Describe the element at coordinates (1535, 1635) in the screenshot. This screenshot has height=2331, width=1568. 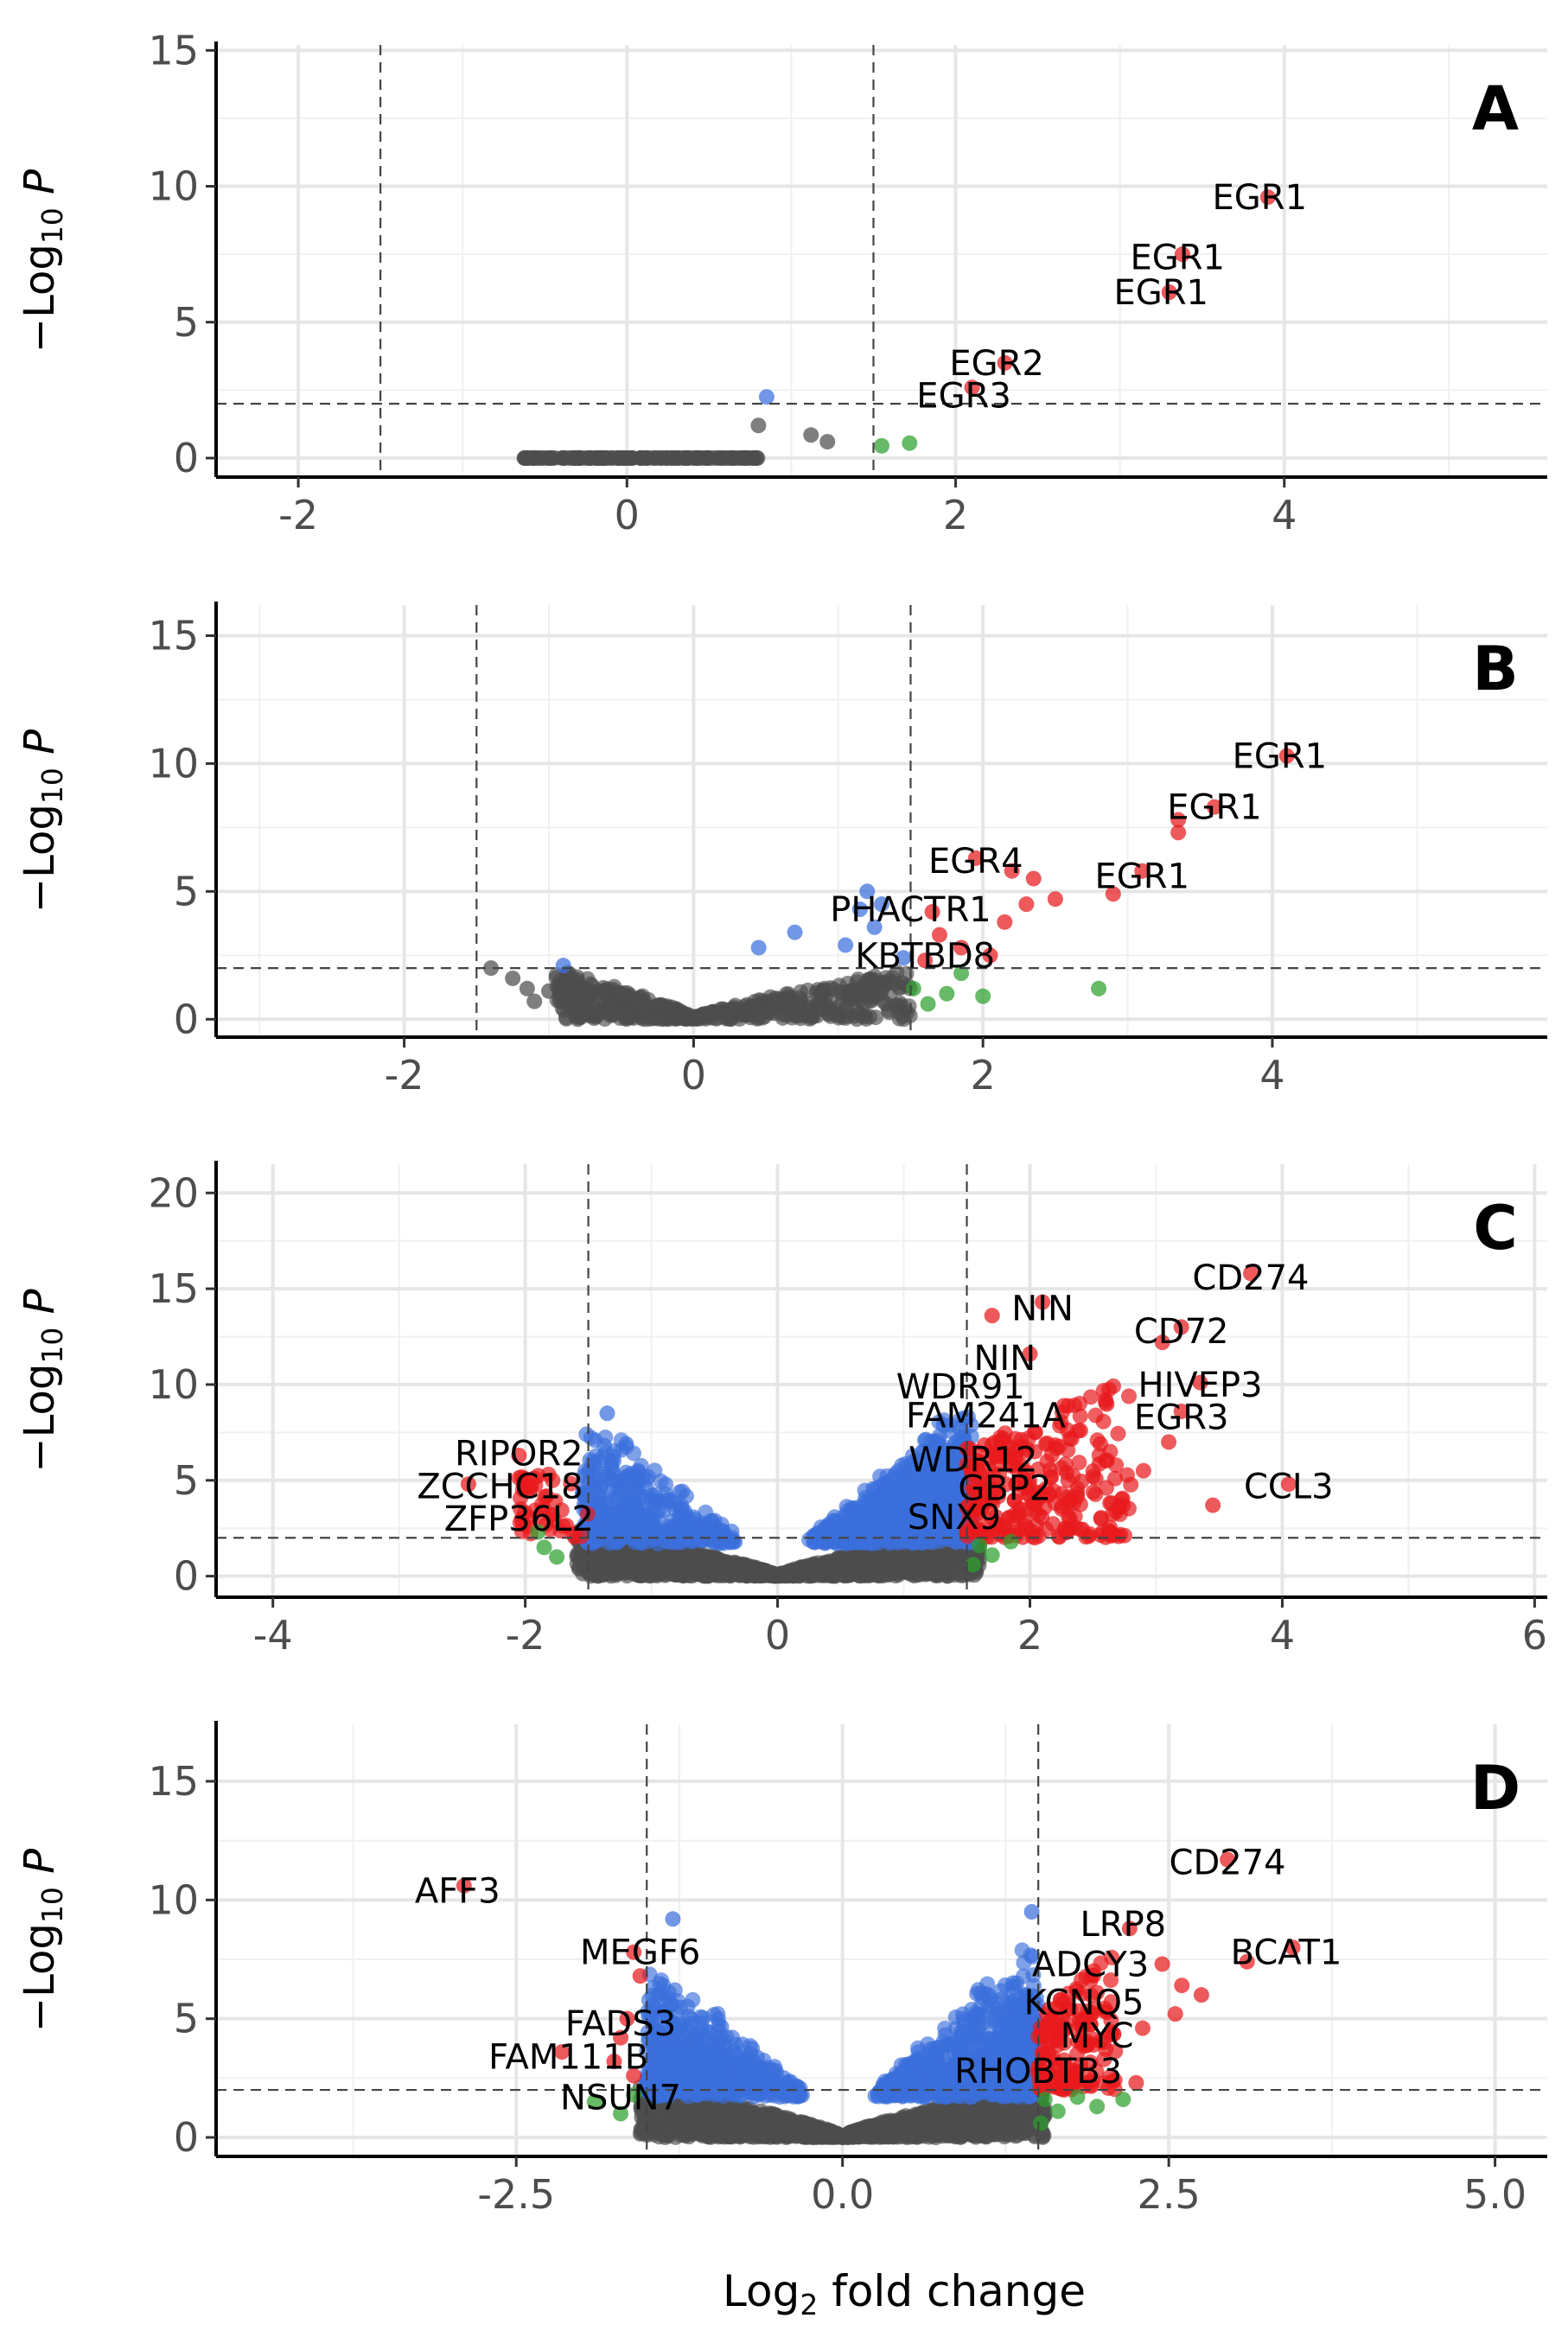
I see `x-tick-label: 6` at that location.